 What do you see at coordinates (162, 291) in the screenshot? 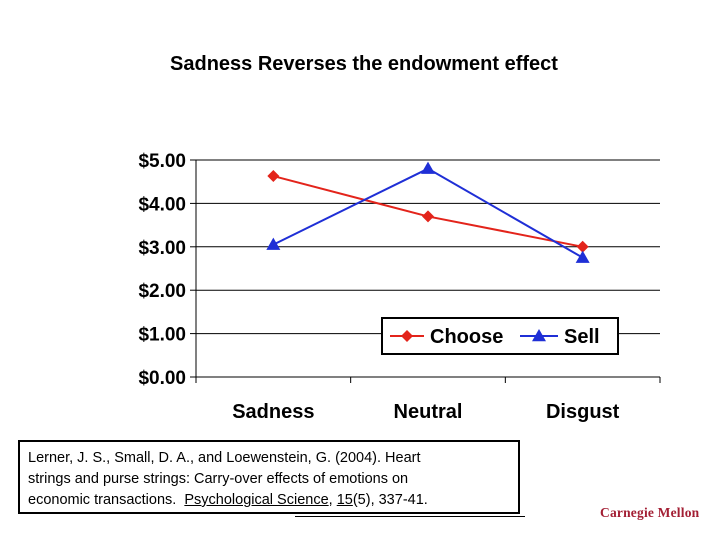
I see `y-tick-label: $2.00` at bounding box center [162, 291].